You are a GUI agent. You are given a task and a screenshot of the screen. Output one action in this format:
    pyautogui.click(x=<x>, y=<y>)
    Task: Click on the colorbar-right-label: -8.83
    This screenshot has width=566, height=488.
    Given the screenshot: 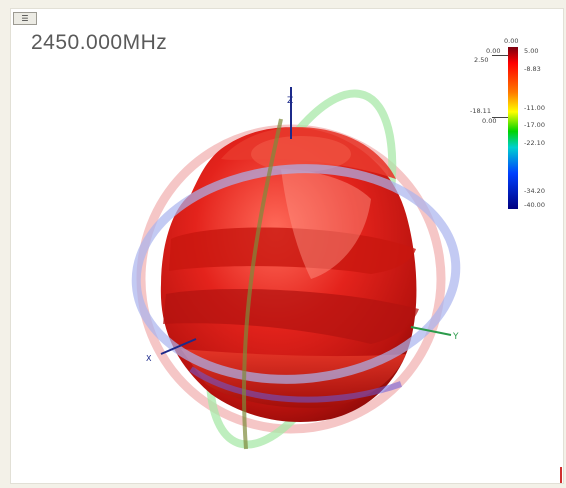 What is the action you would take?
    pyautogui.click(x=532, y=69)
    